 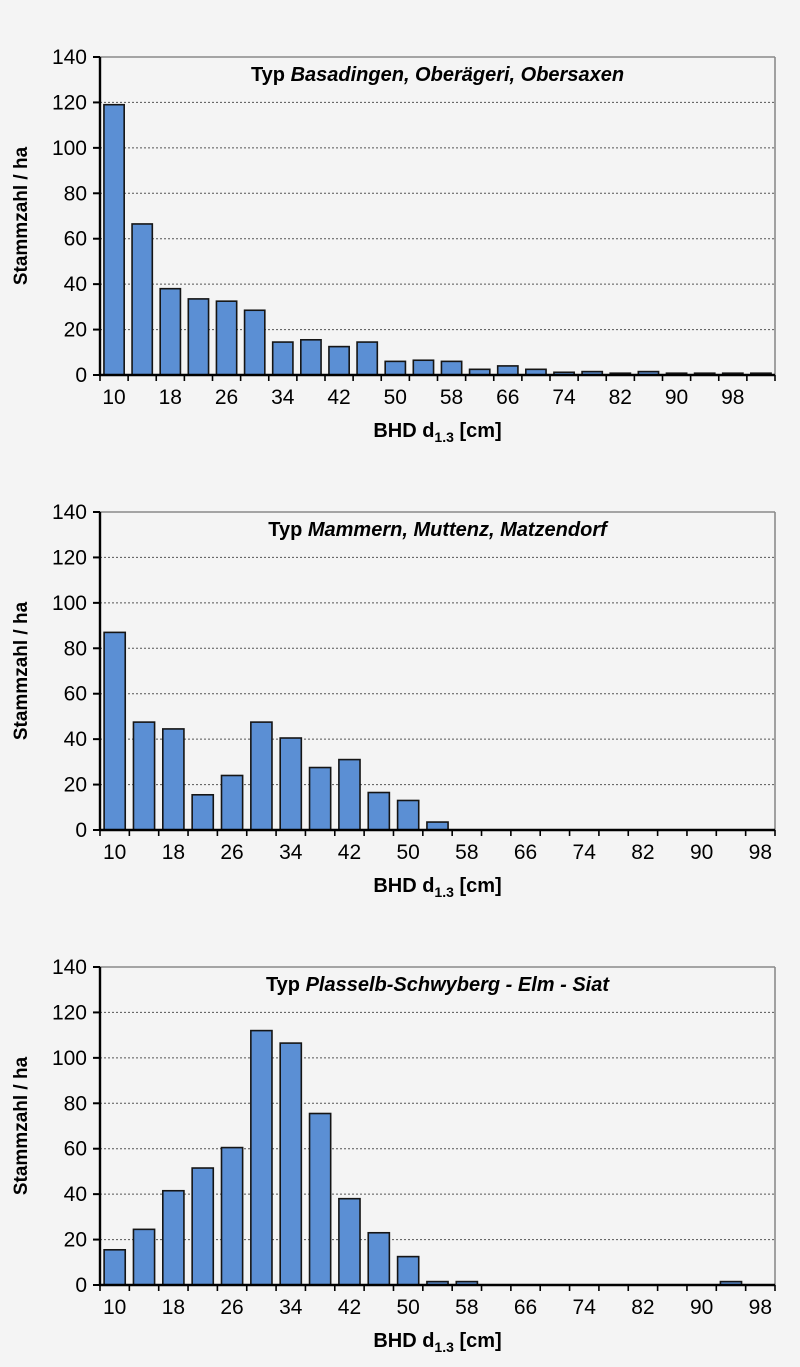 I want to click on chart-title: Typ Plasselb-Schwyberg - Elm - Siat, so click(x=438, y=985).